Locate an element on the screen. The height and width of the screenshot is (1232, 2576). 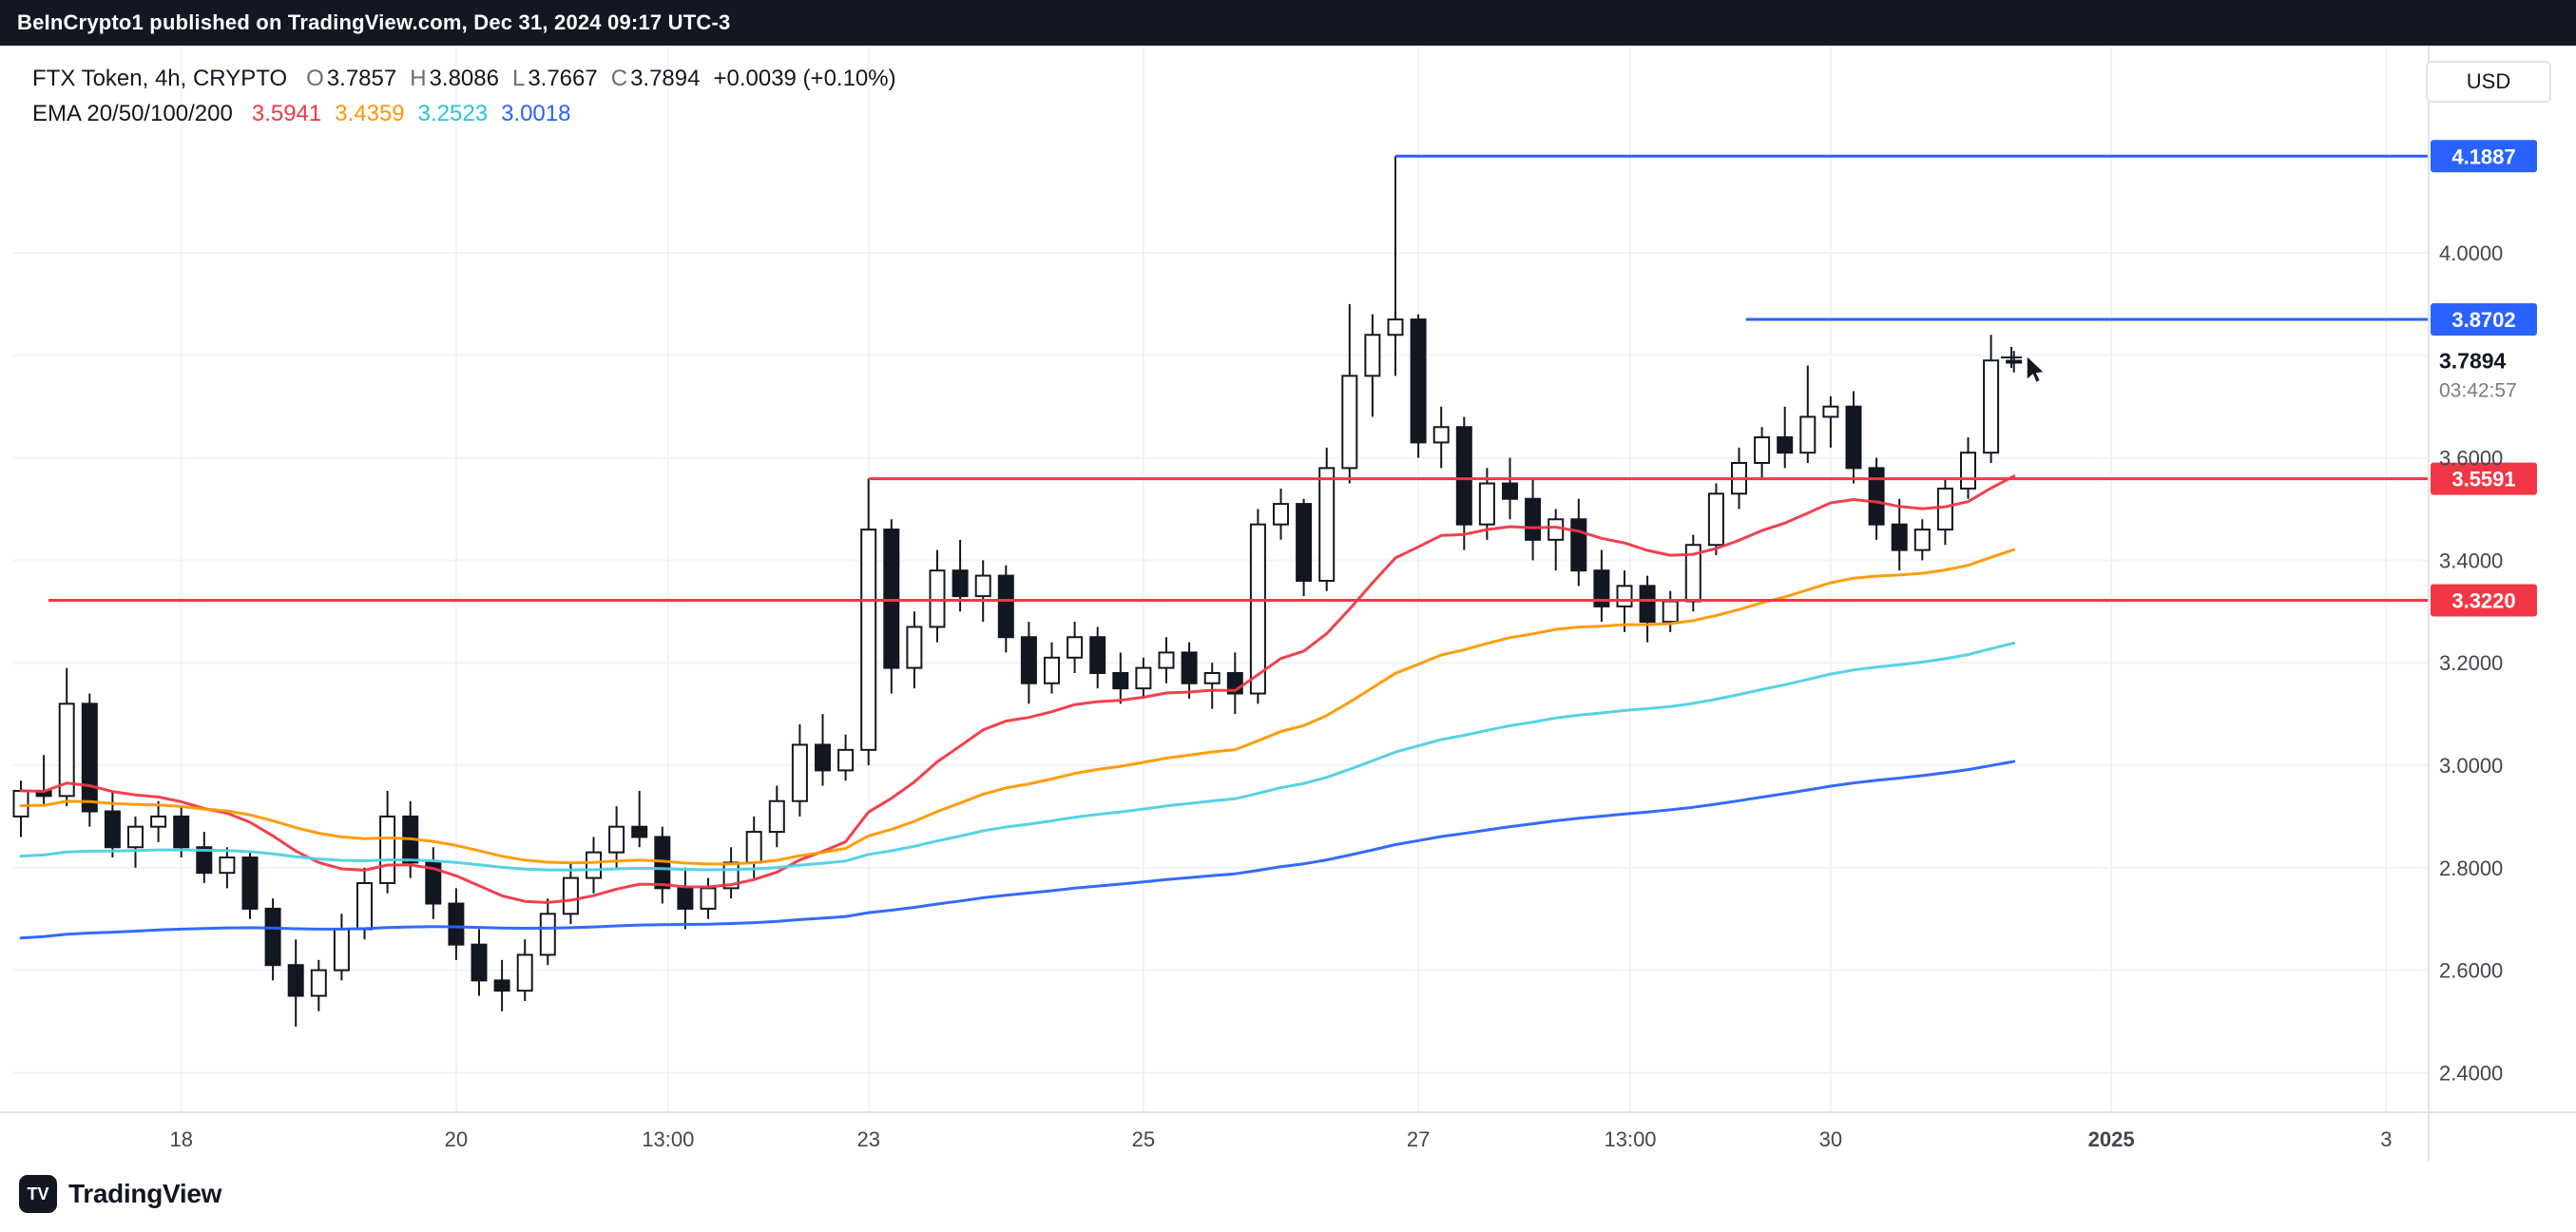
price-tick-label: 3.0000 is located at coordinates (2471, 766).